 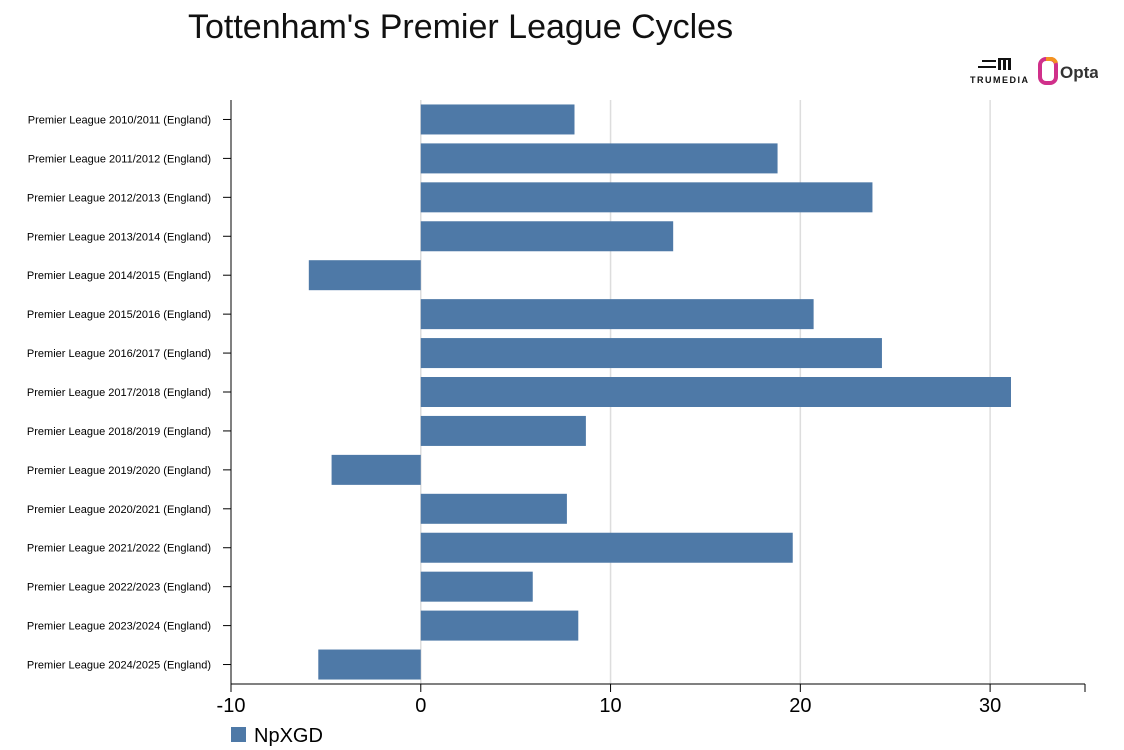 I want to click on x-tick-label: 10, so click(x=610, y=706).